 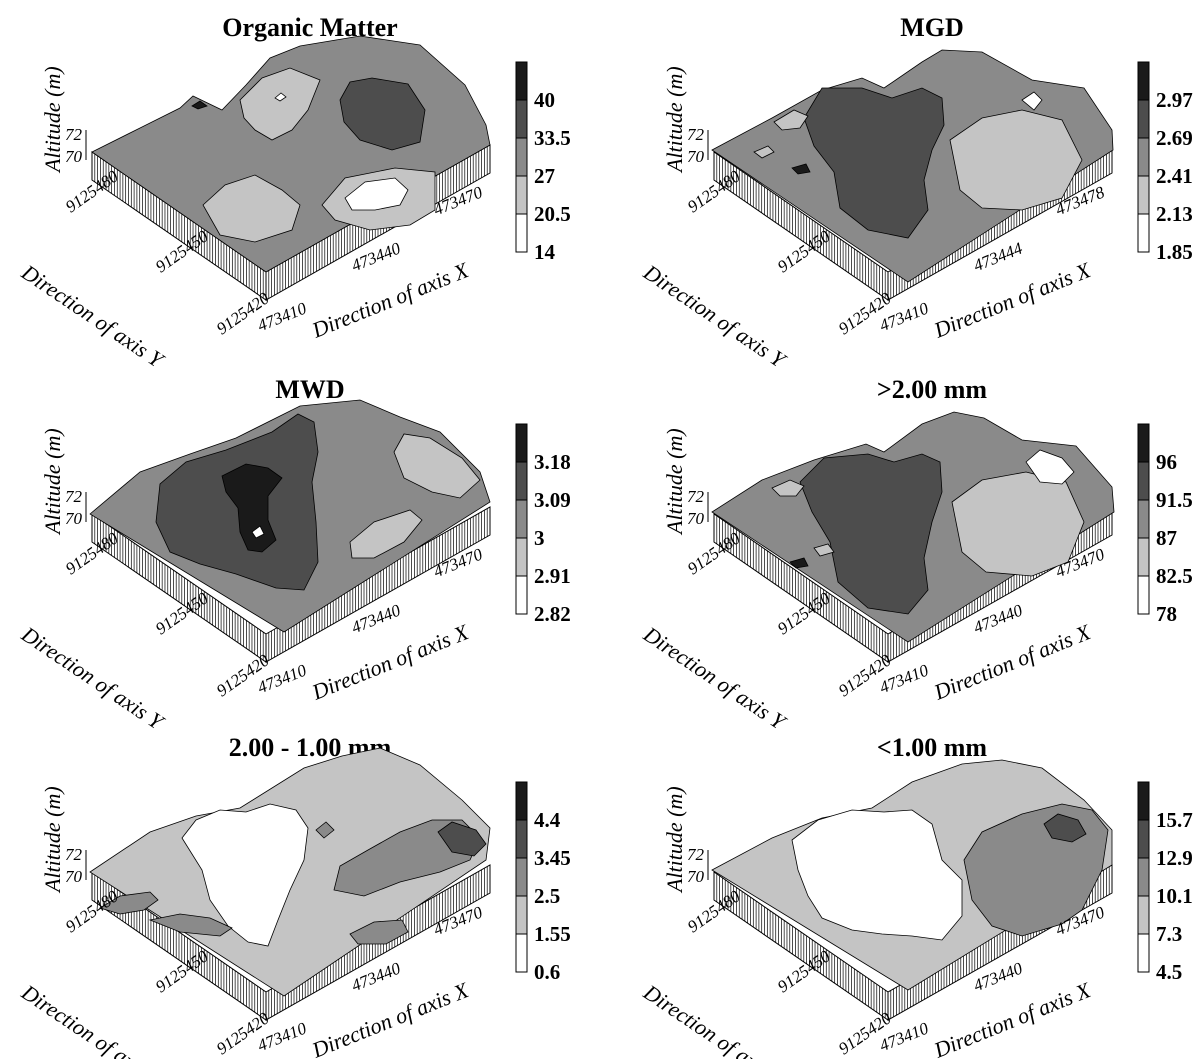 I want to click on legend-label: 2.41, so click(x=1174, y=176).